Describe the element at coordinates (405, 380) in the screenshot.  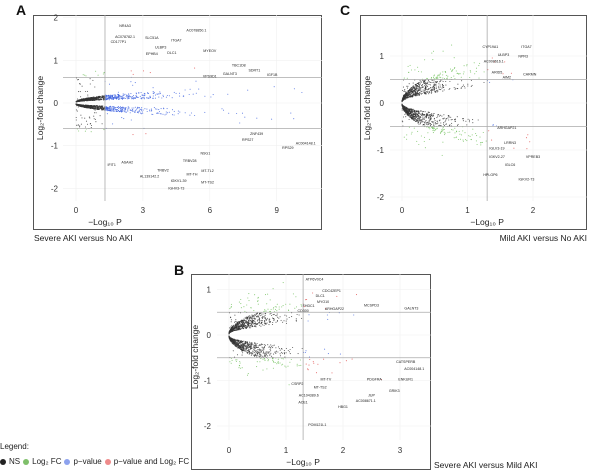
I see `gene-label: ENKUR1` at that location.